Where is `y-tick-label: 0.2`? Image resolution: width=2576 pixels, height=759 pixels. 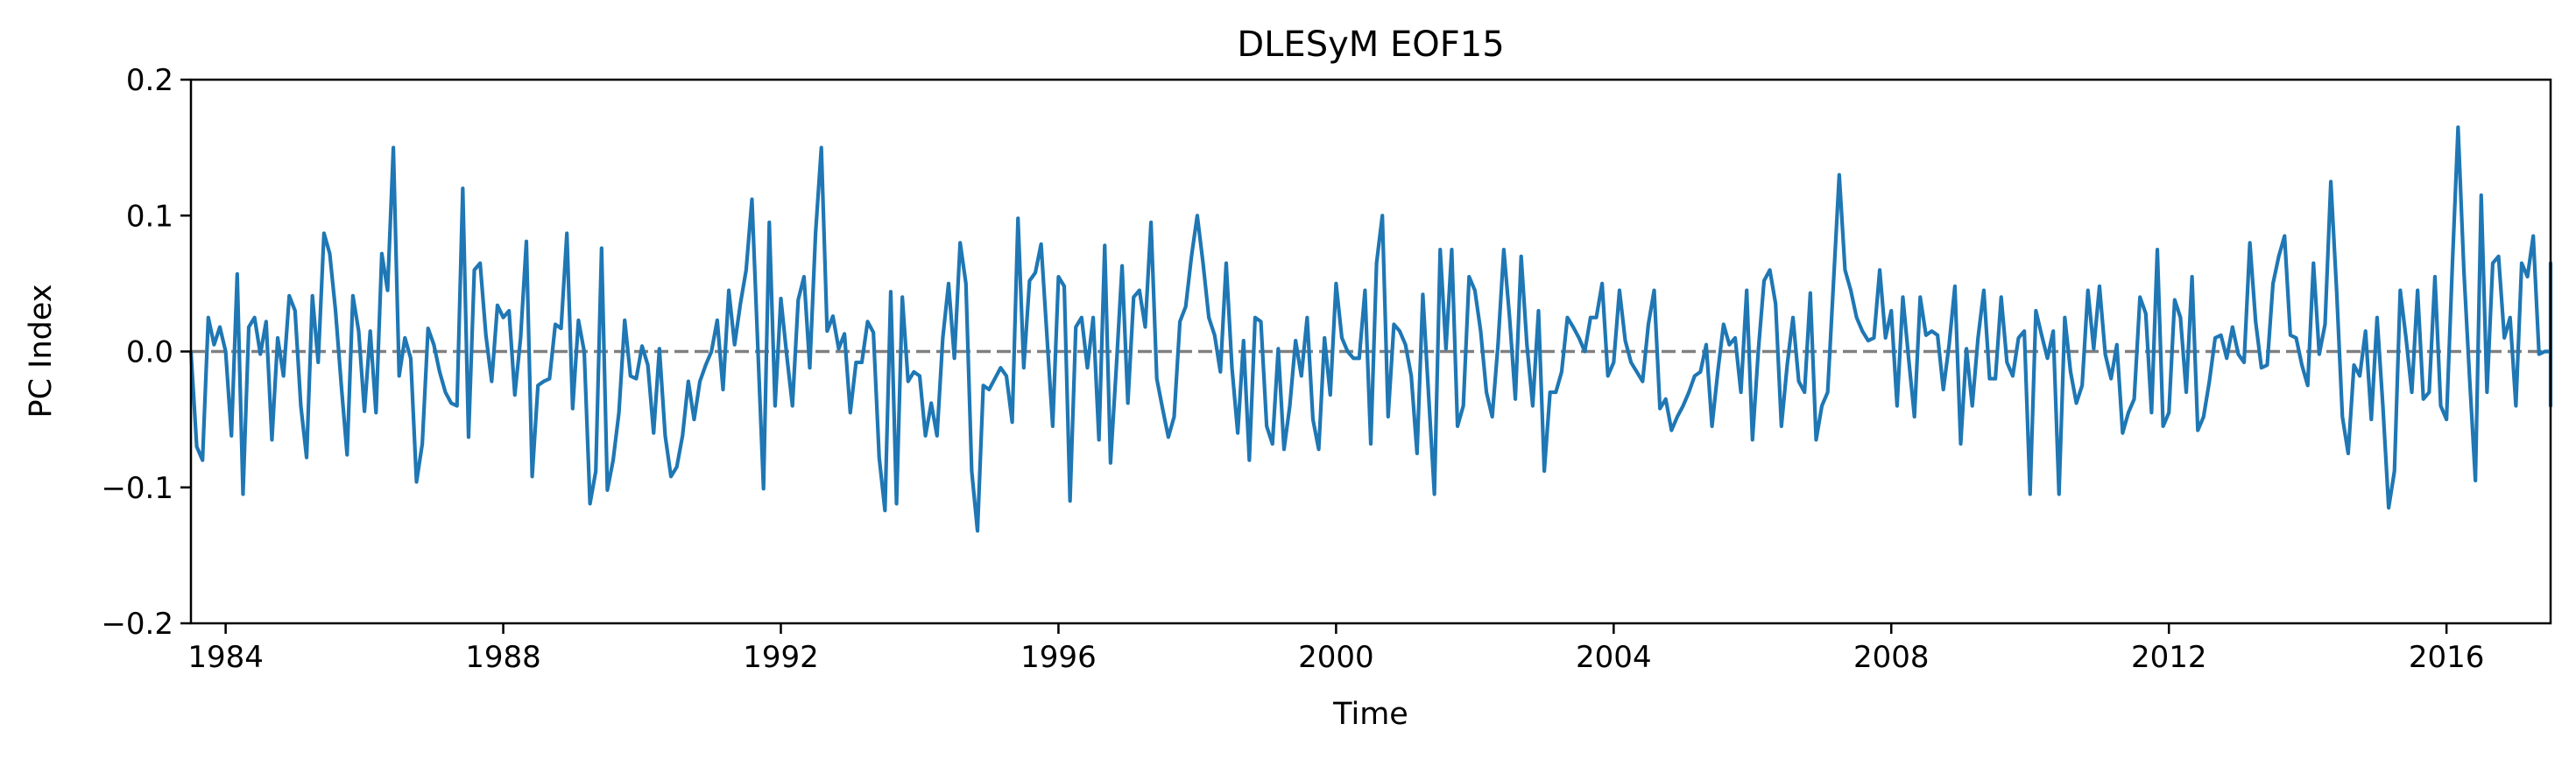 y-tick-label: 0.2 is located at coordinates (149, 80).